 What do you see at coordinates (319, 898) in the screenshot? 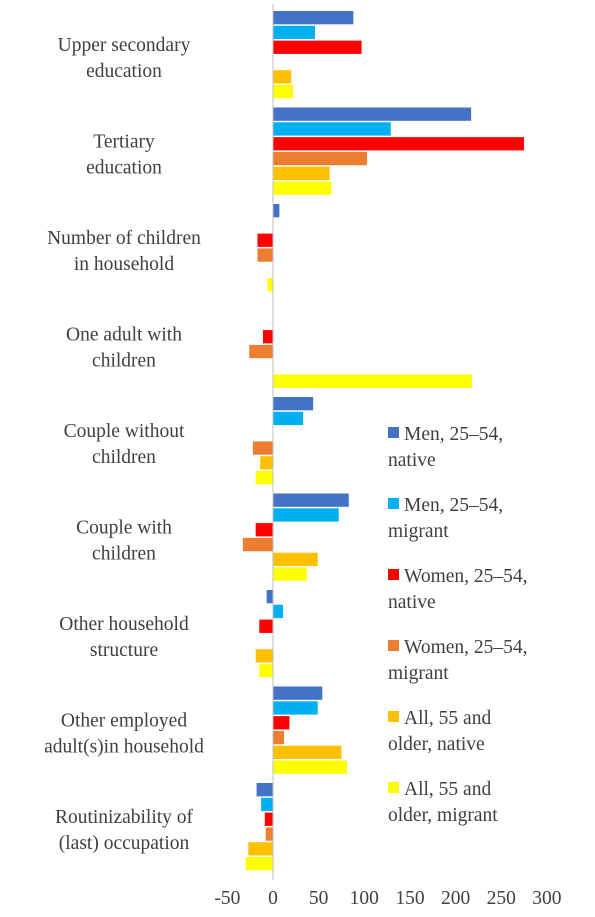
I see `x-tick-label: 50` at bounding box center [319, 898].